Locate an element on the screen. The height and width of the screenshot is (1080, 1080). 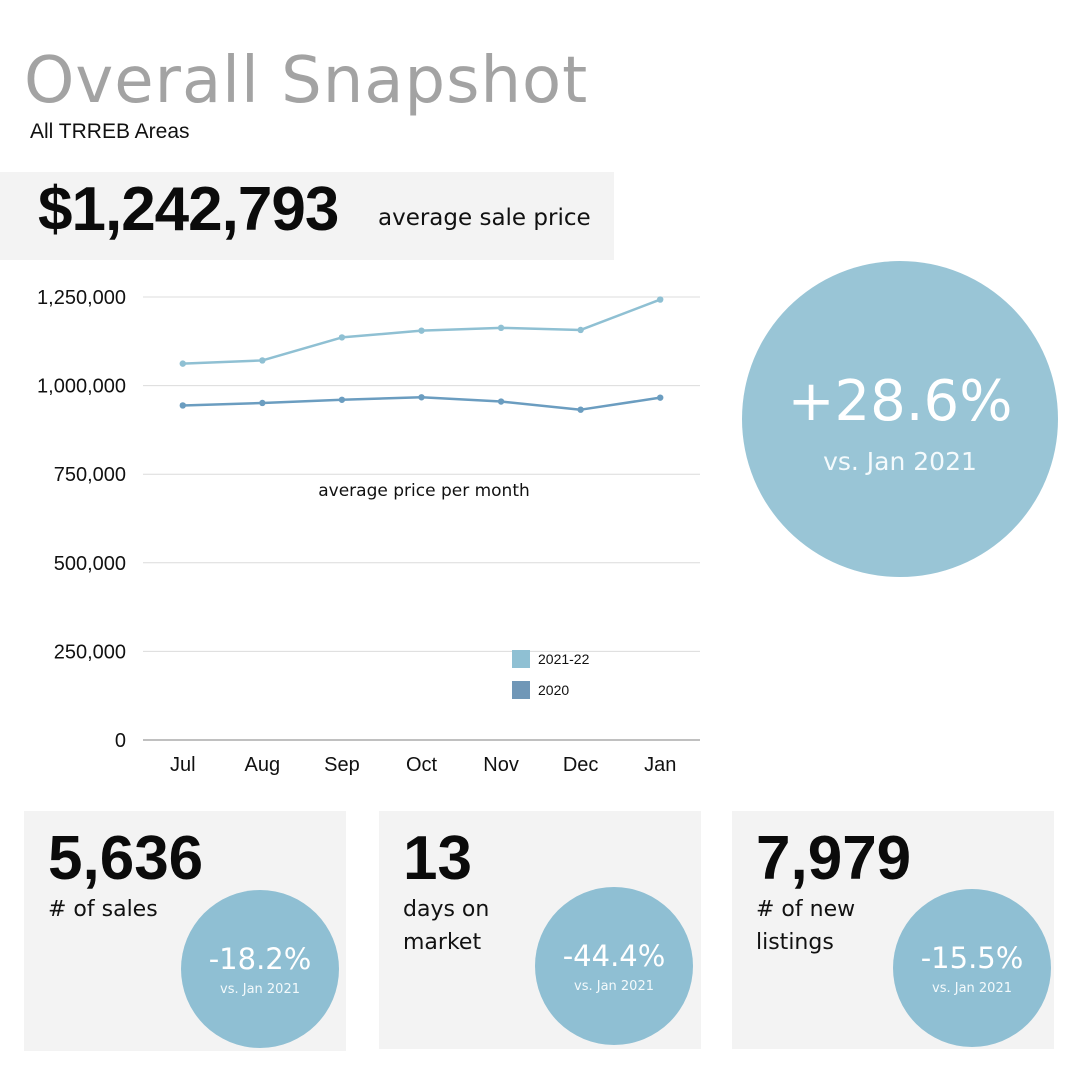
x-tick-label: Oct is located at coordinates (422, 765).